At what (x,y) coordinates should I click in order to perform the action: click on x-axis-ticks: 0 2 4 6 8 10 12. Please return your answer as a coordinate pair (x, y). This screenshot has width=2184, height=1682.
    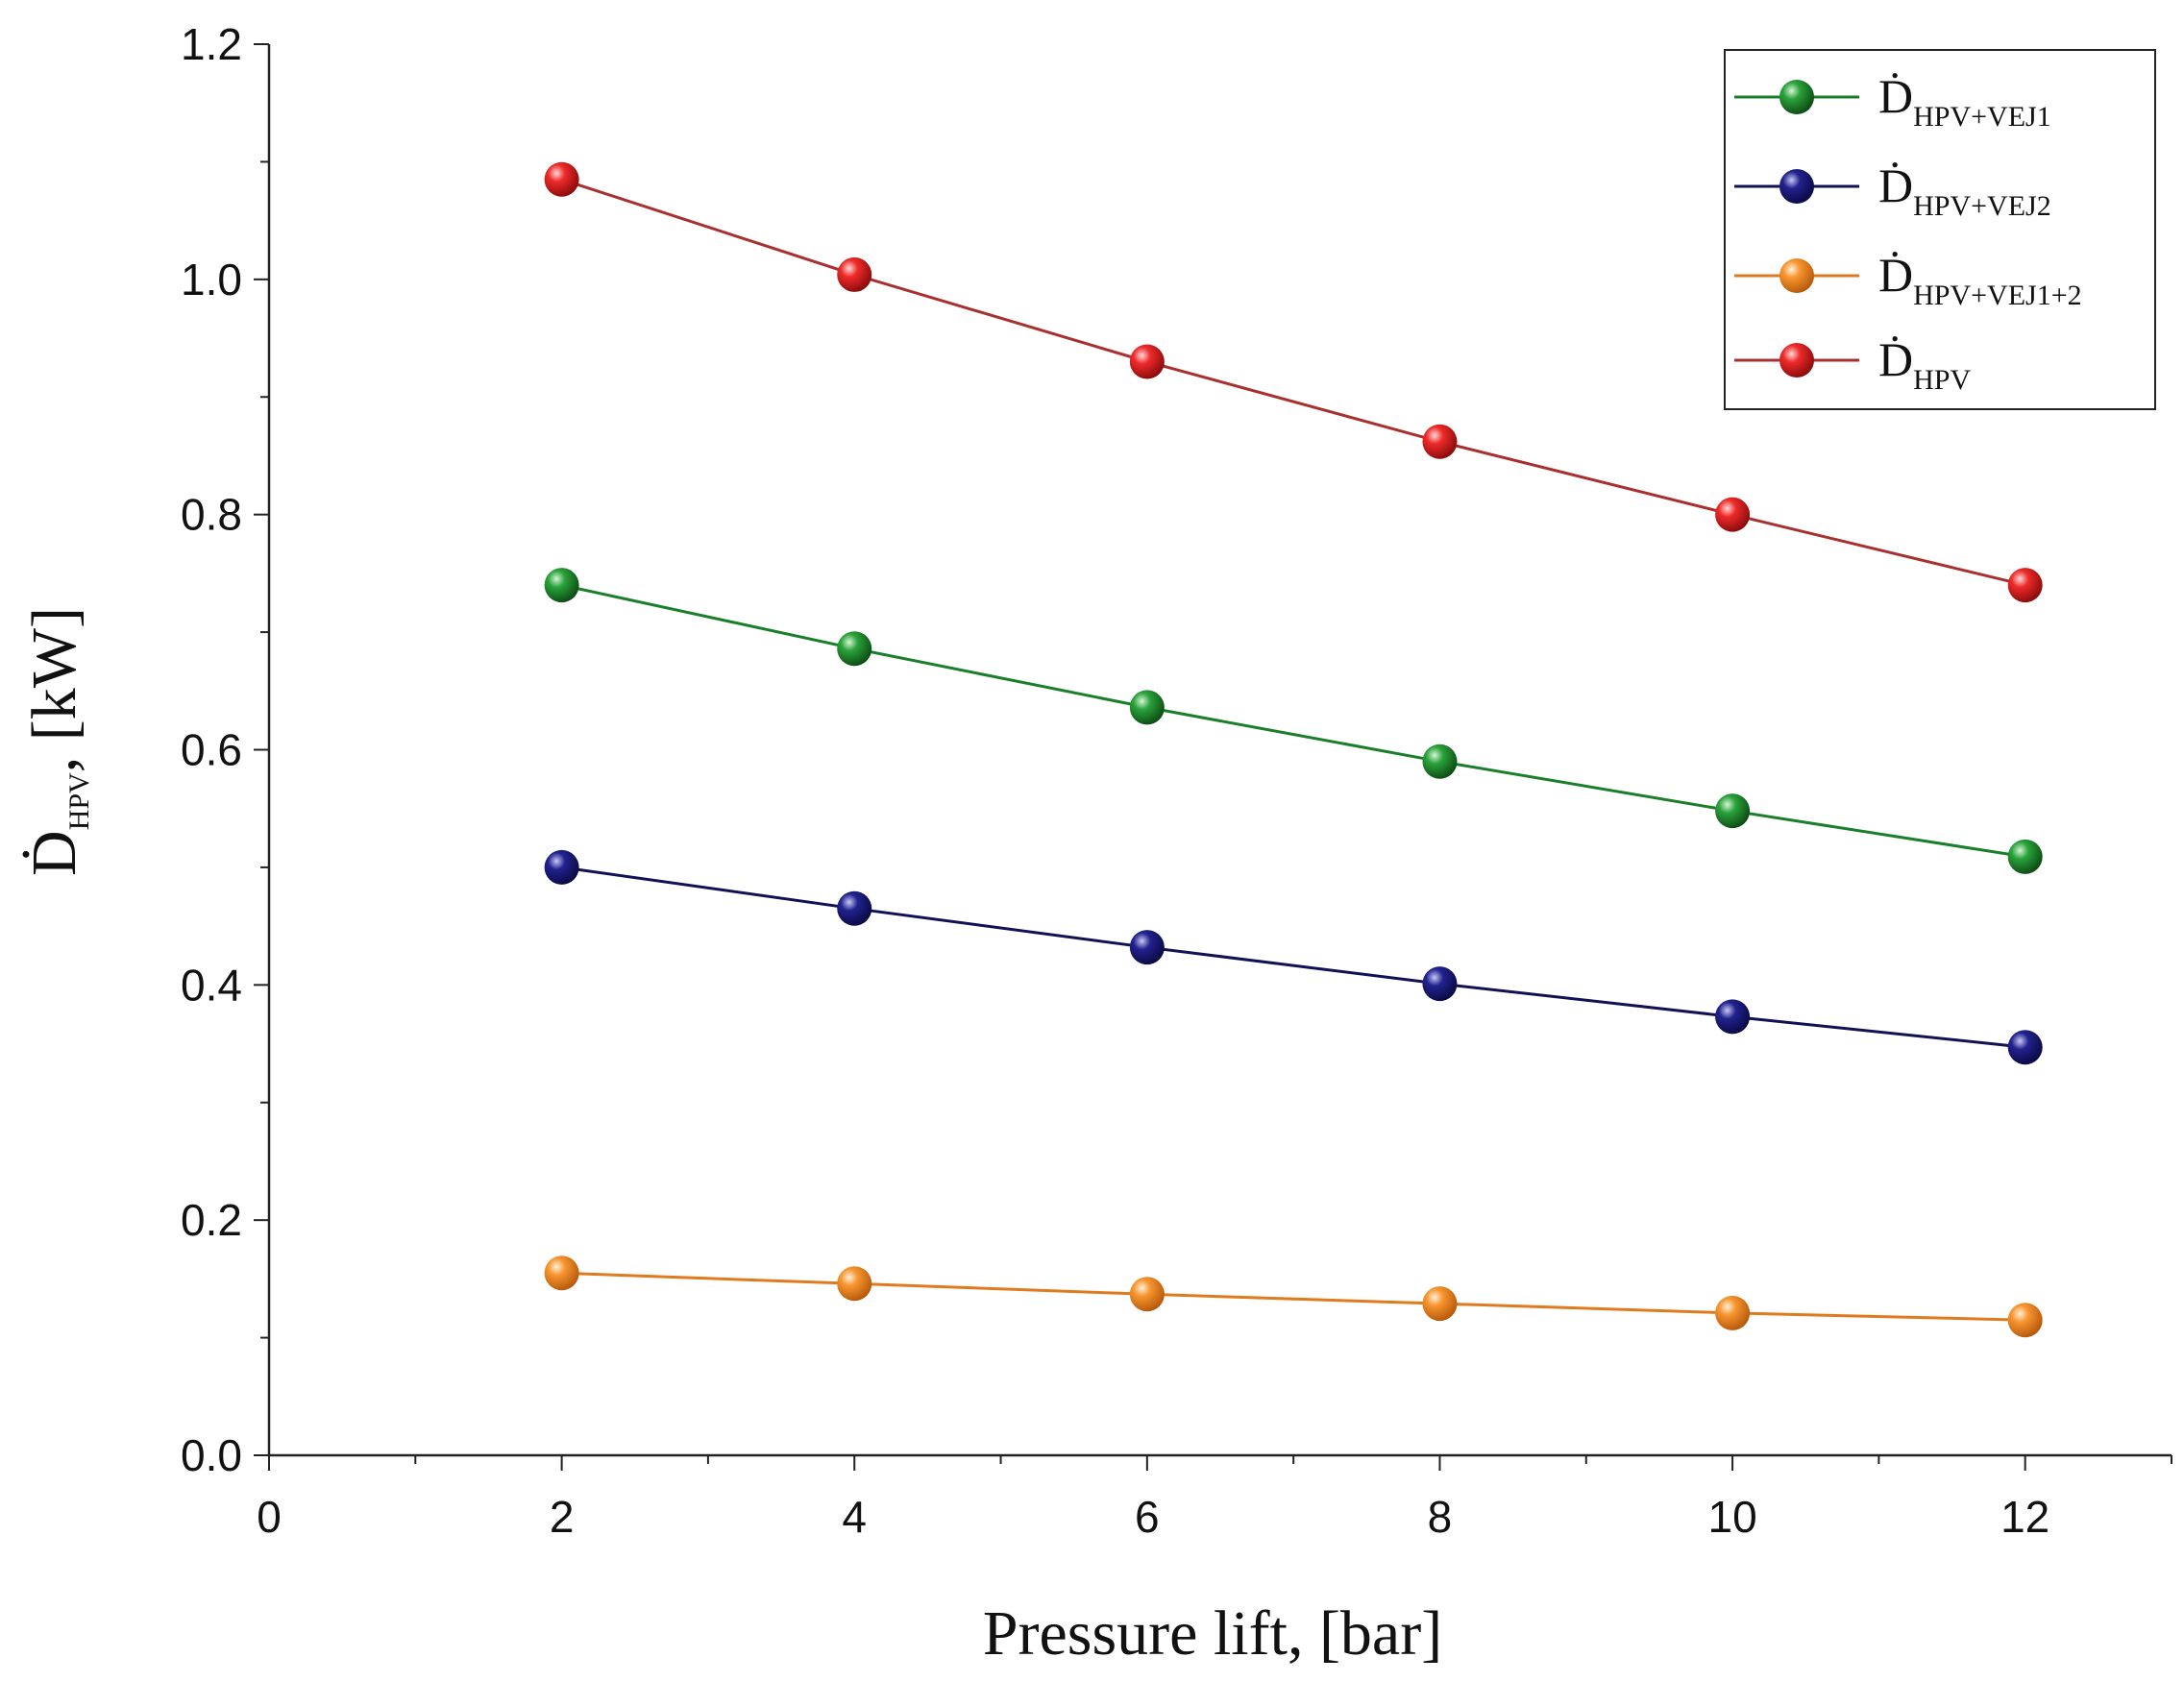
    Looking at the image, I should click on (1214, 1498).